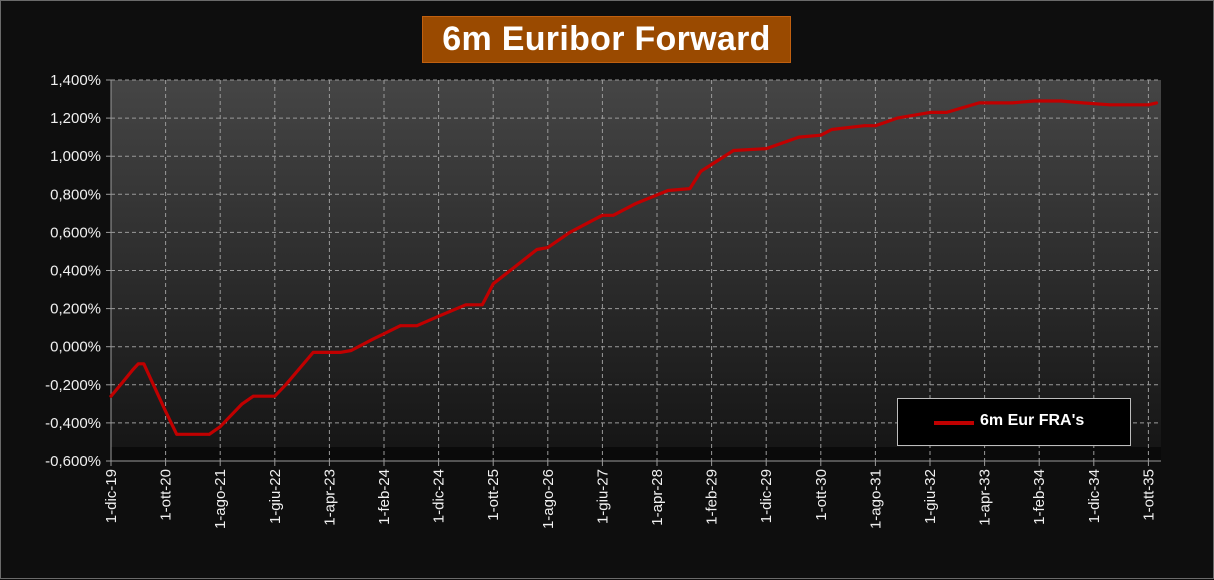 The height and width of the screenshot is (580, 1214). Describe the element at coordinates (75, 118) in the screenshot. I see `y-tick-label: 1,200%` at that location.